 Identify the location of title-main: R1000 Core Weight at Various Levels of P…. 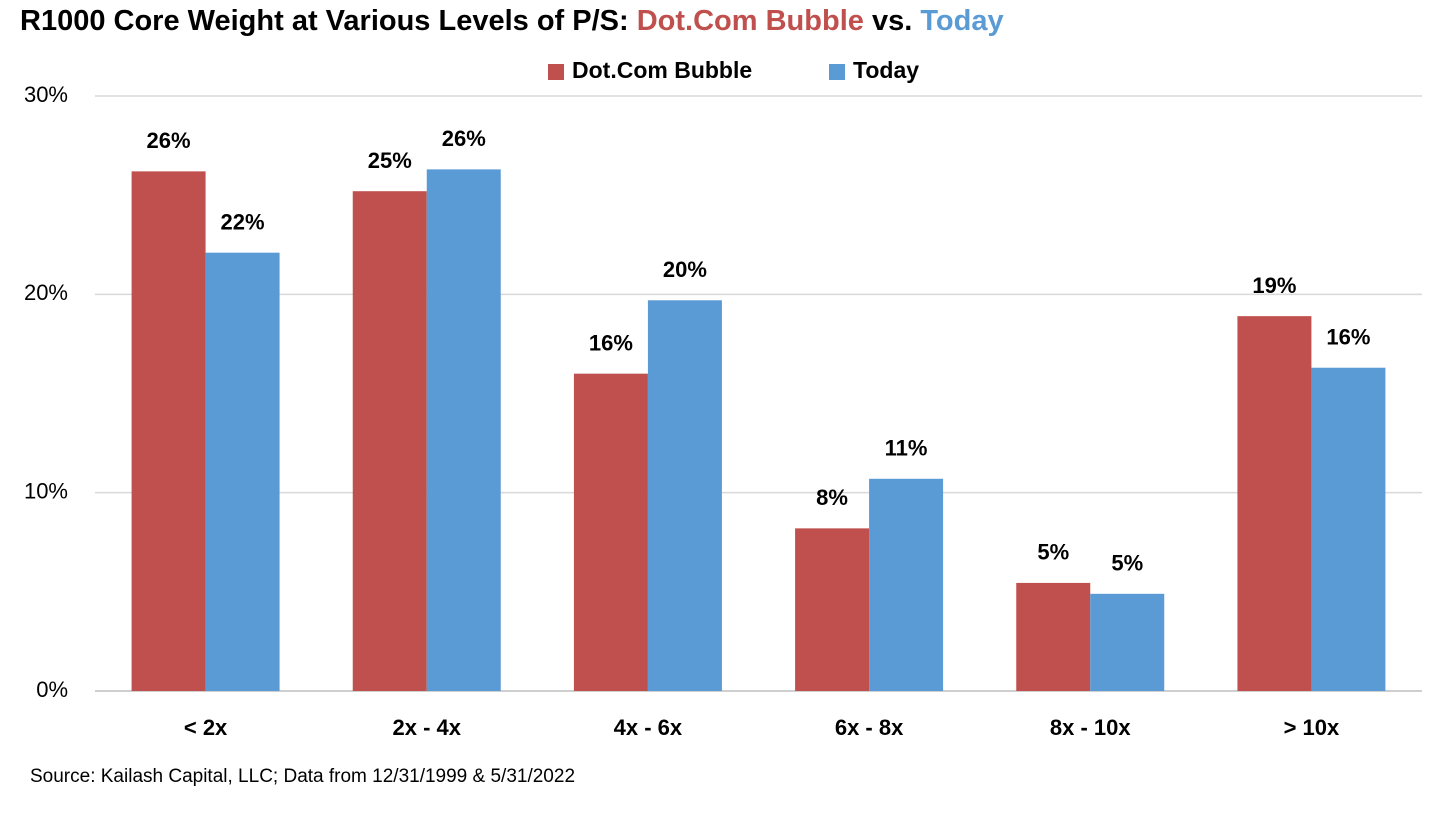
(324, 21).